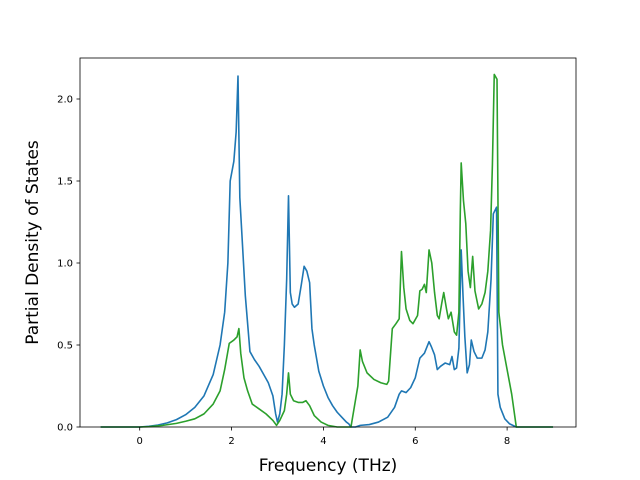 Image resolution: width=640 pixels, height=480 pixels. What do you see at coordinates (65, 182) in the screenshot?
I see `y-tick-label: 1.5` at bounding box center [65, 182].